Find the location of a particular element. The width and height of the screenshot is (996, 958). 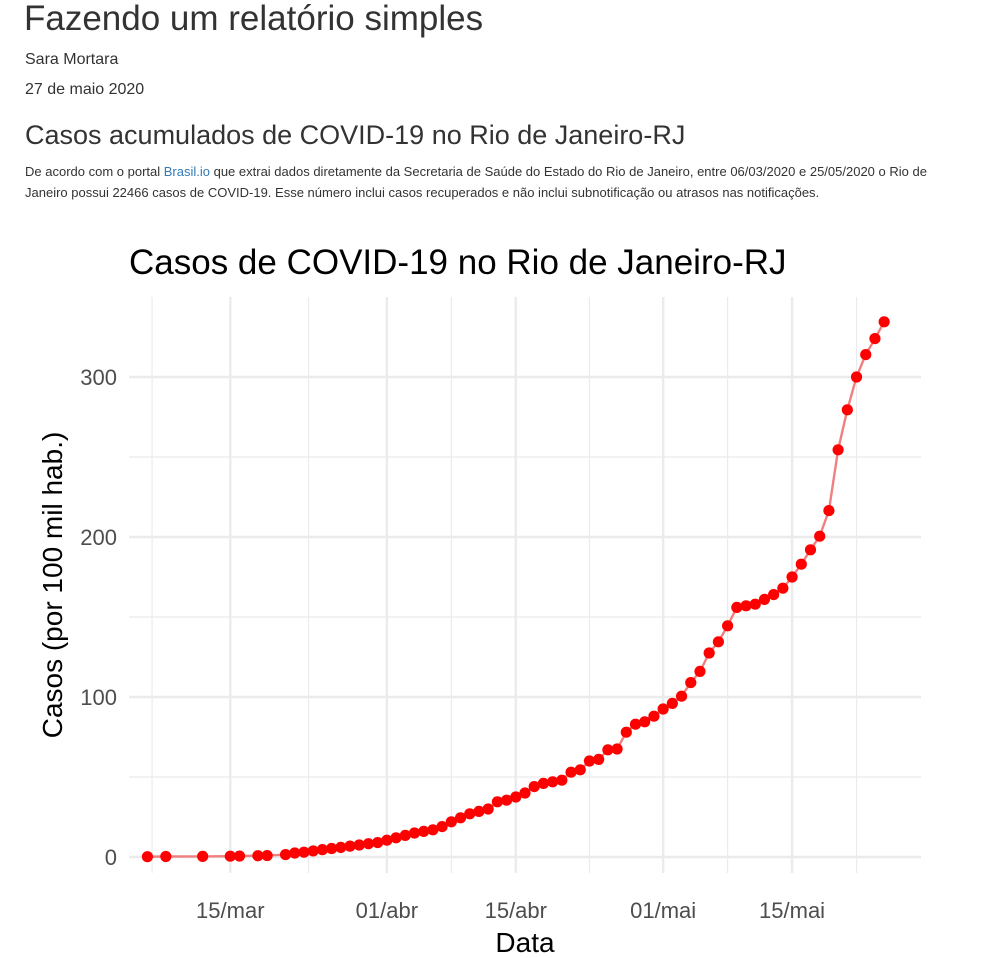

x-axis-label: Data is located at coordinates (525, 942).